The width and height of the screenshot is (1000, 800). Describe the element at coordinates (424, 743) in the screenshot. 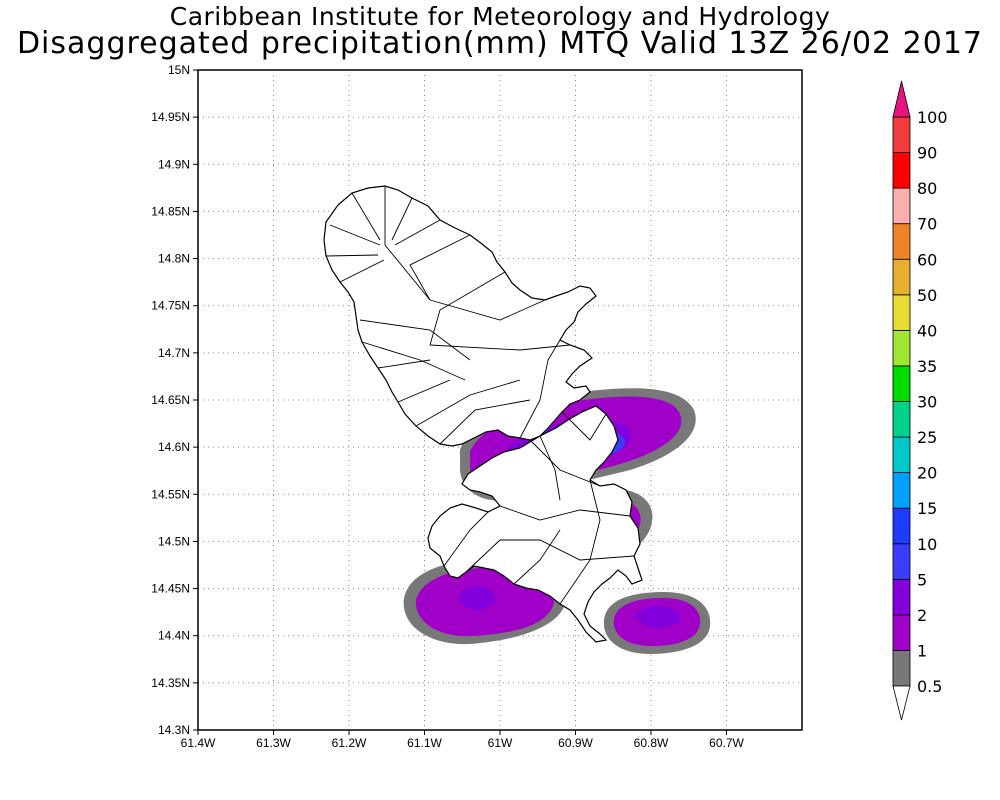

I see `x-tick-label: 61.1W` at that location.